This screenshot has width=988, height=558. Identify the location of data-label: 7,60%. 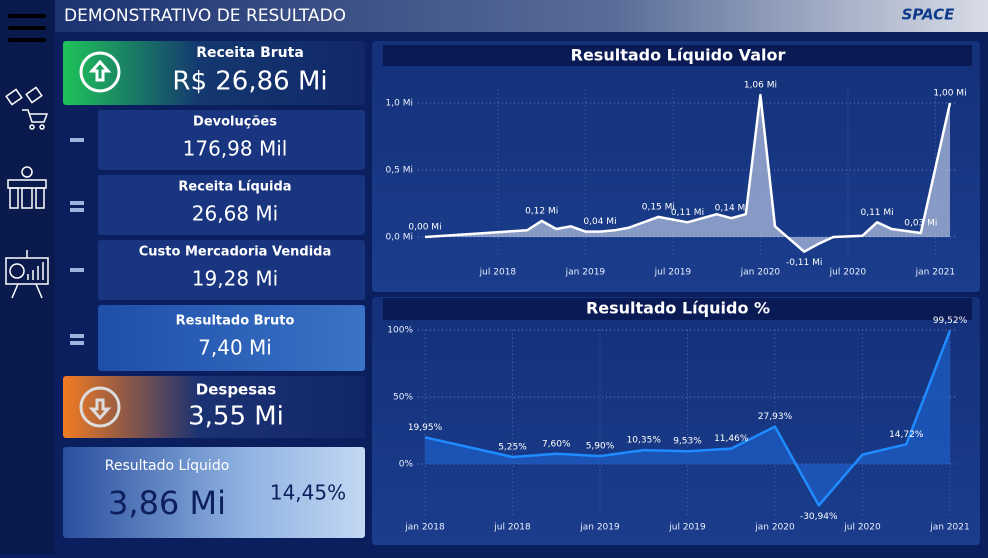
(556, 444).